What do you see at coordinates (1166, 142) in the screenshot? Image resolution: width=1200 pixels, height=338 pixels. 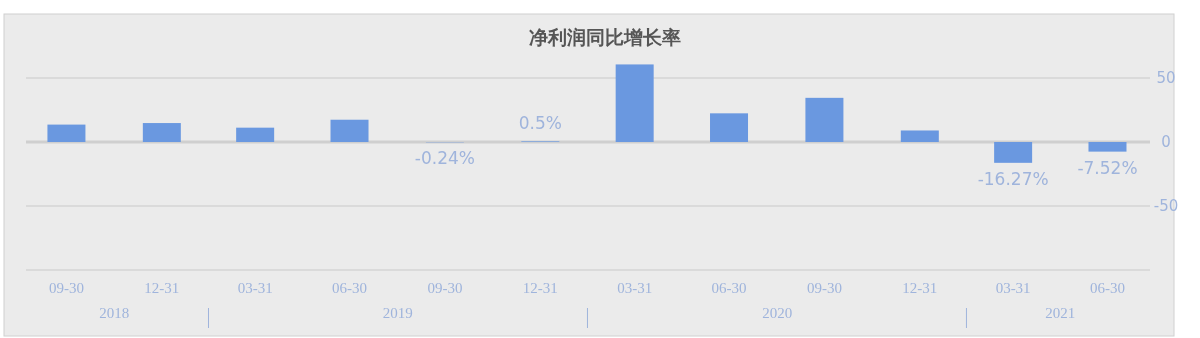 I see `y-tick-label: 0` at bounding box center [1166, 142].